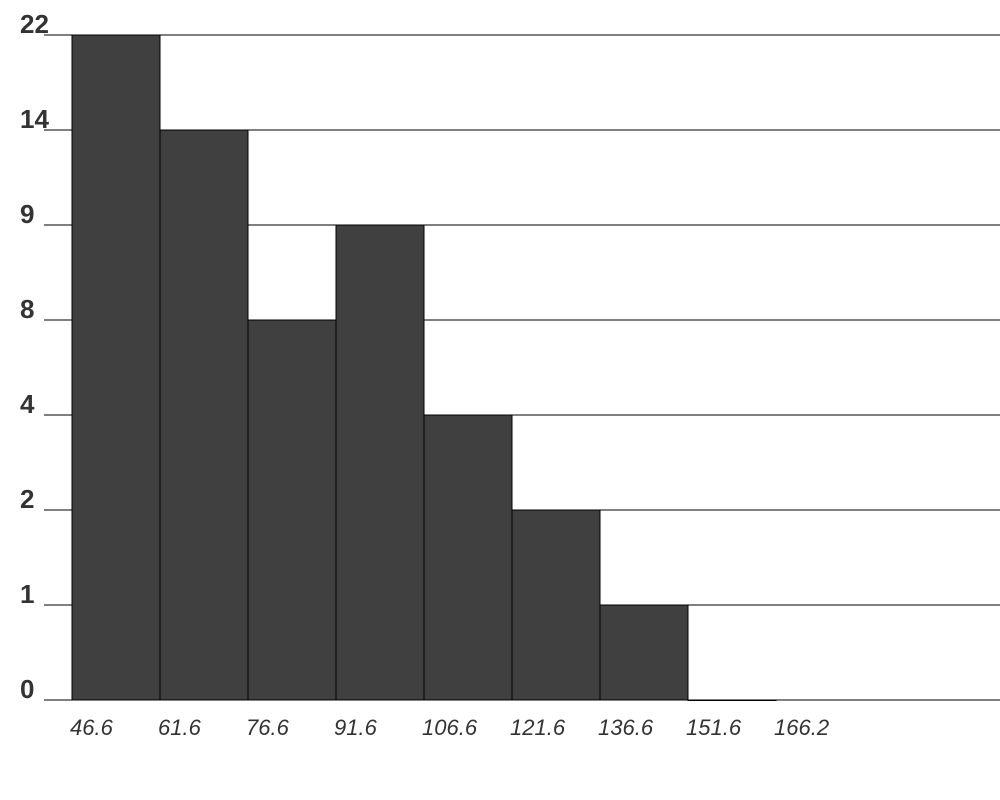 This screenshot has width=1000, height=800. What do you see at coordinates (268, 727) in the screenshot?
I see `x-tick-label: 76.6` at bounding box center [268, 727].